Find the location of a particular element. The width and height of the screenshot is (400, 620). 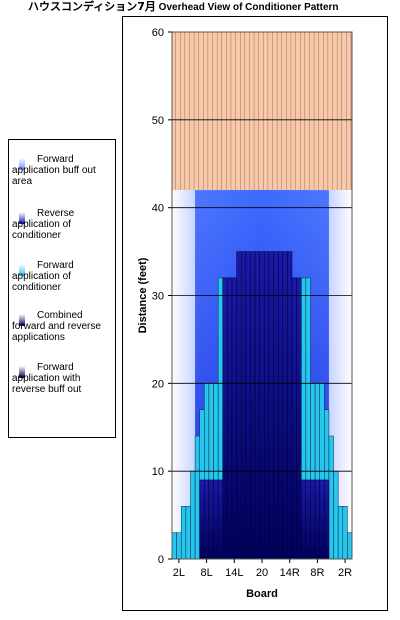

legend-item: Forward application of conditioner is located at coordinates (62, 286).